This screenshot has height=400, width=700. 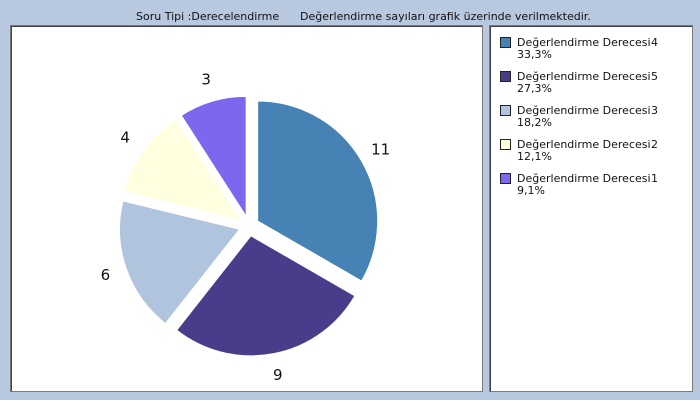 What do you see at coordinates (534, 122) in the screenshot?
I see `legend-percent: 18,2%` at bounding box center [534, 122].